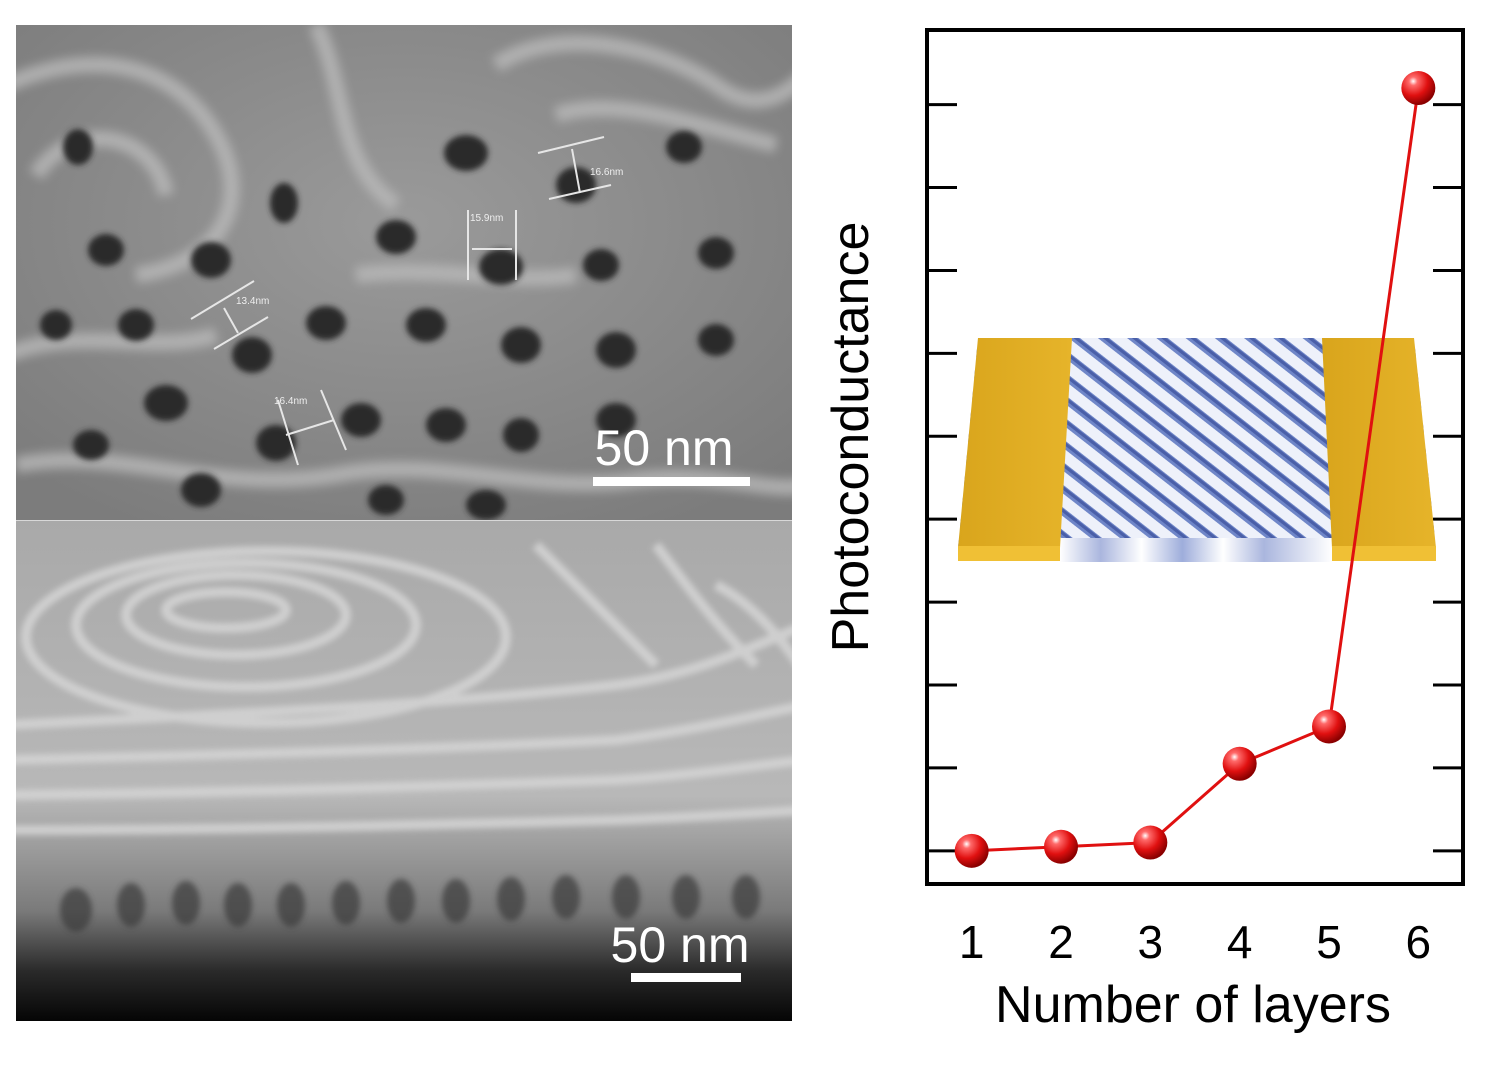 The height and width of the screenshot is (1066, 1500). Describe the element at coordinates (1197, 450) in the screenshot. I see `device-inset-illustration` at that location.